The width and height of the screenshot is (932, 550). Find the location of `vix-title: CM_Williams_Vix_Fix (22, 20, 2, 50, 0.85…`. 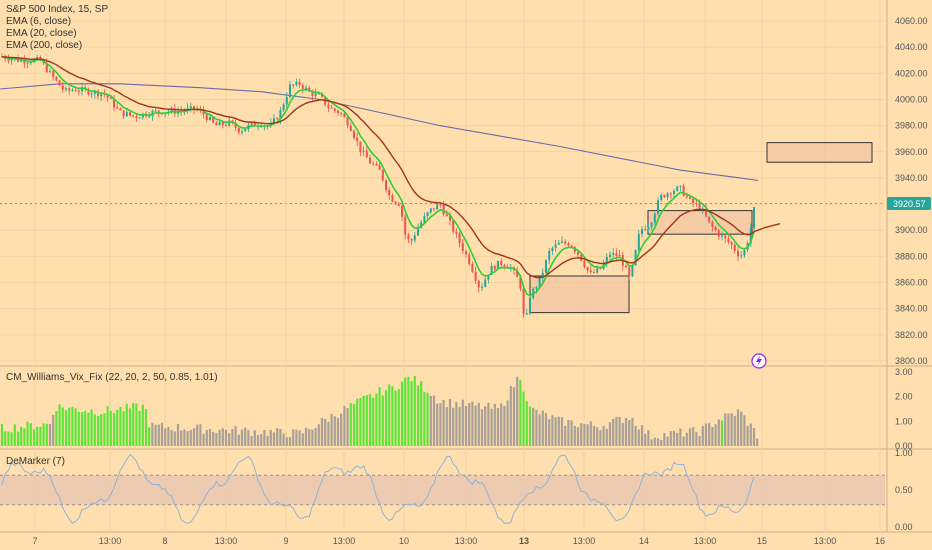

vix-title: CM_Williams_Vix_Fix (22, 20, 2, 50, 0.85… is located at coordinates (112, 377).